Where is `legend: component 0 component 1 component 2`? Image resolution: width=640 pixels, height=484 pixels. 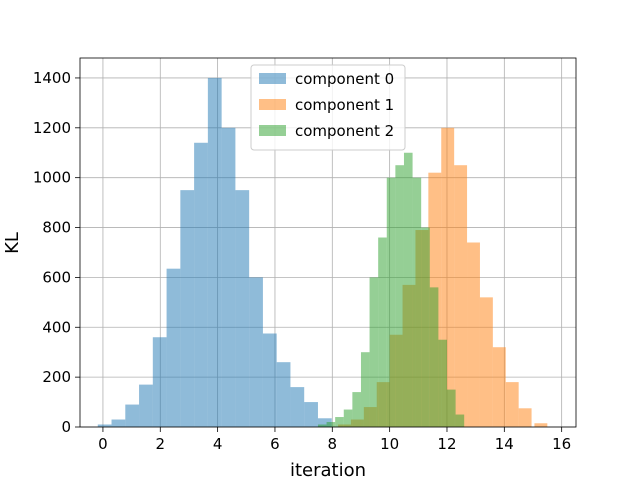 legend: component 0 component 1 component 2 is located at coordinates (328, 107).